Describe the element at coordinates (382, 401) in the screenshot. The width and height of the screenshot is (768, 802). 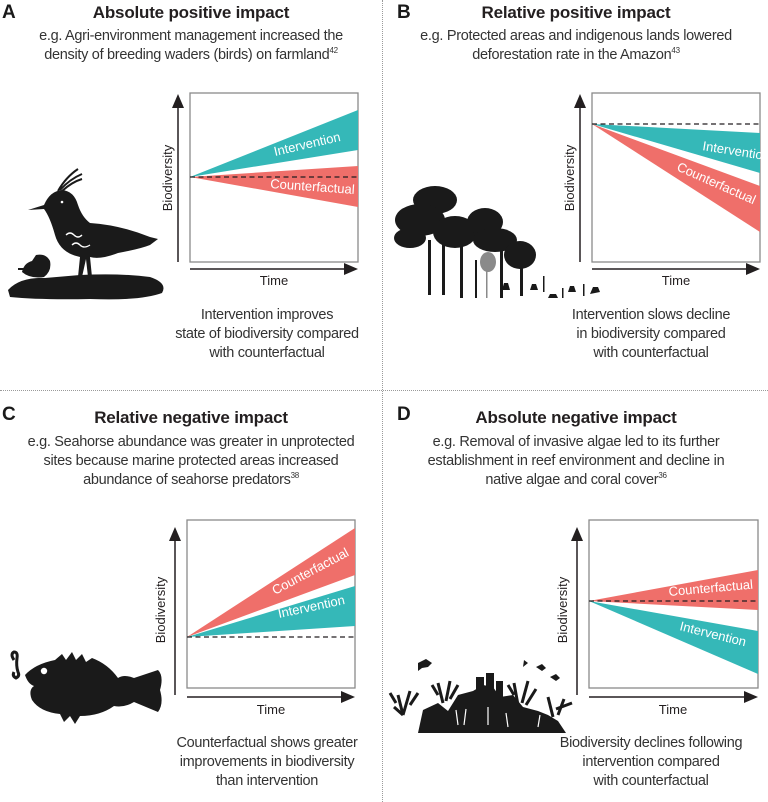
I see `vertical-divider` at that location.